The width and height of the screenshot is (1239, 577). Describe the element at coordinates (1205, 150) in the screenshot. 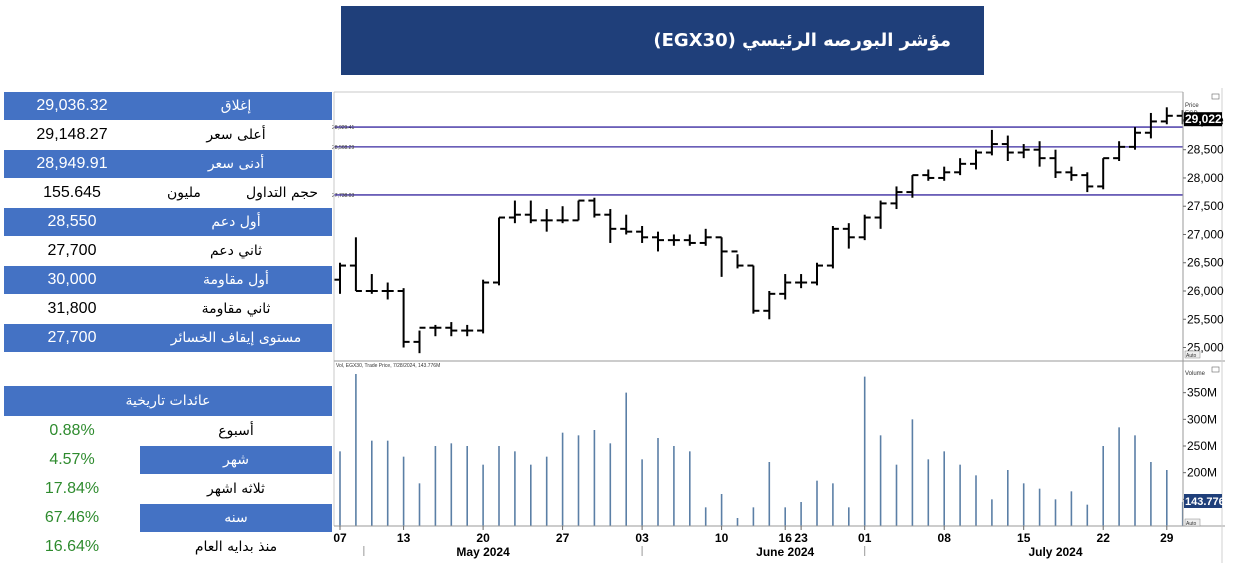

I see `price-tick-label: 28,500` at that location.